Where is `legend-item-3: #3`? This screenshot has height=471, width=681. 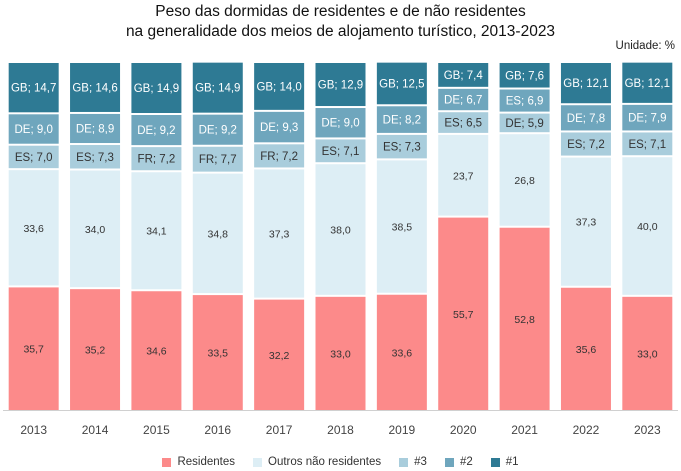 legend-item-3: #3 is located at coordinates (413, 462).